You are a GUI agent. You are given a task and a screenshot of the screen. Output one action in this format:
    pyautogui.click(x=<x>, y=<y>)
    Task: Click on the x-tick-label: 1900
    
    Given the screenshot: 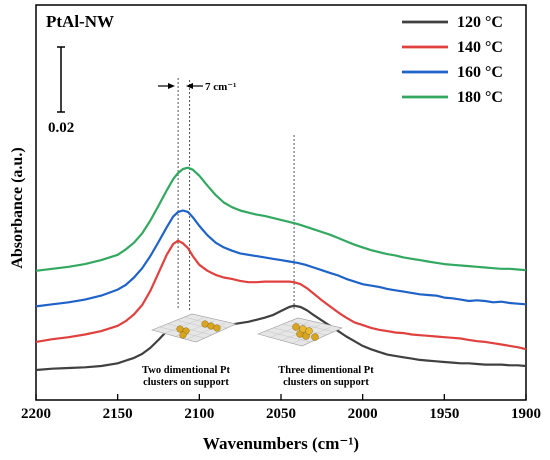 What is the action you would take?
    pyautogui.click(x=526, y=414)
    